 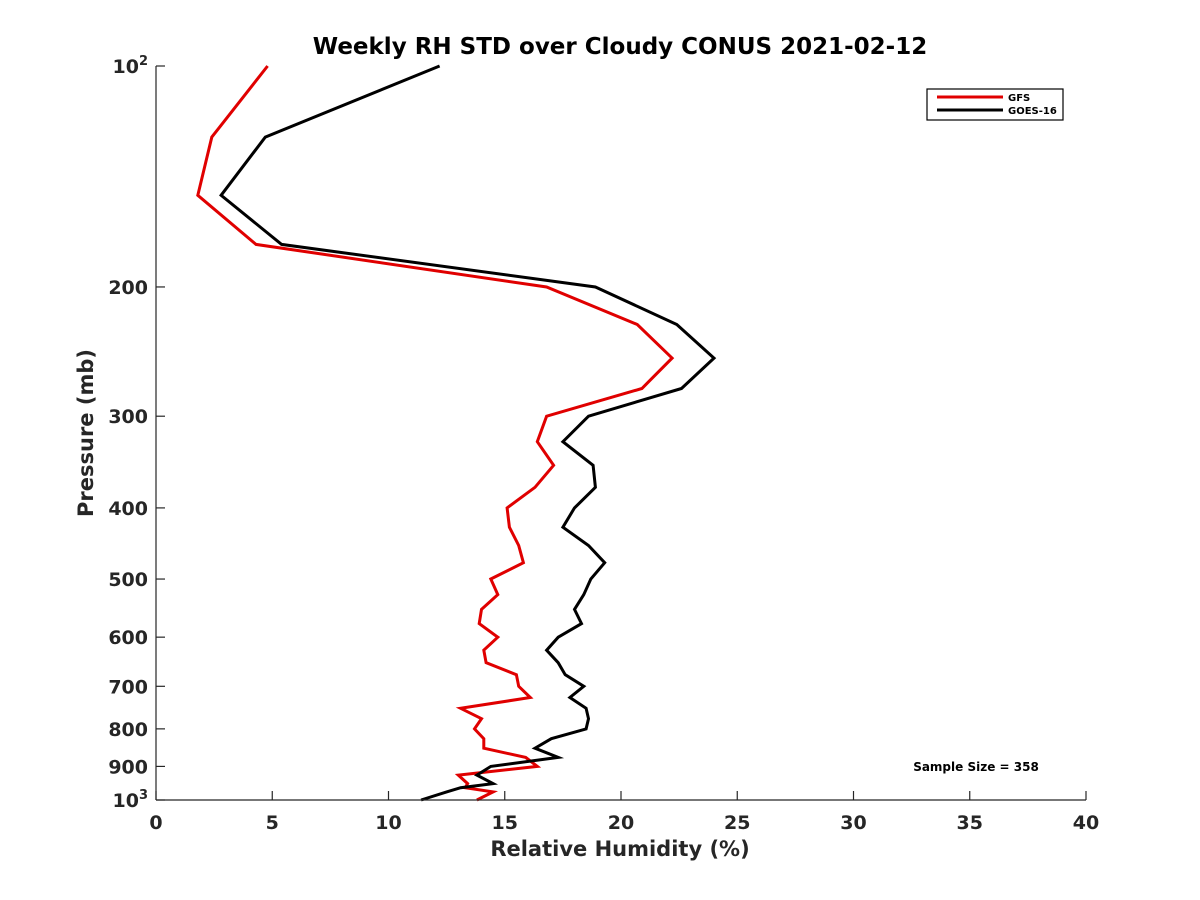 What do you see at coordinates (976, 767) in the screenshot?
I see `sample-size-annotation: Sample Size = 358` at bounding box center [976, 767].